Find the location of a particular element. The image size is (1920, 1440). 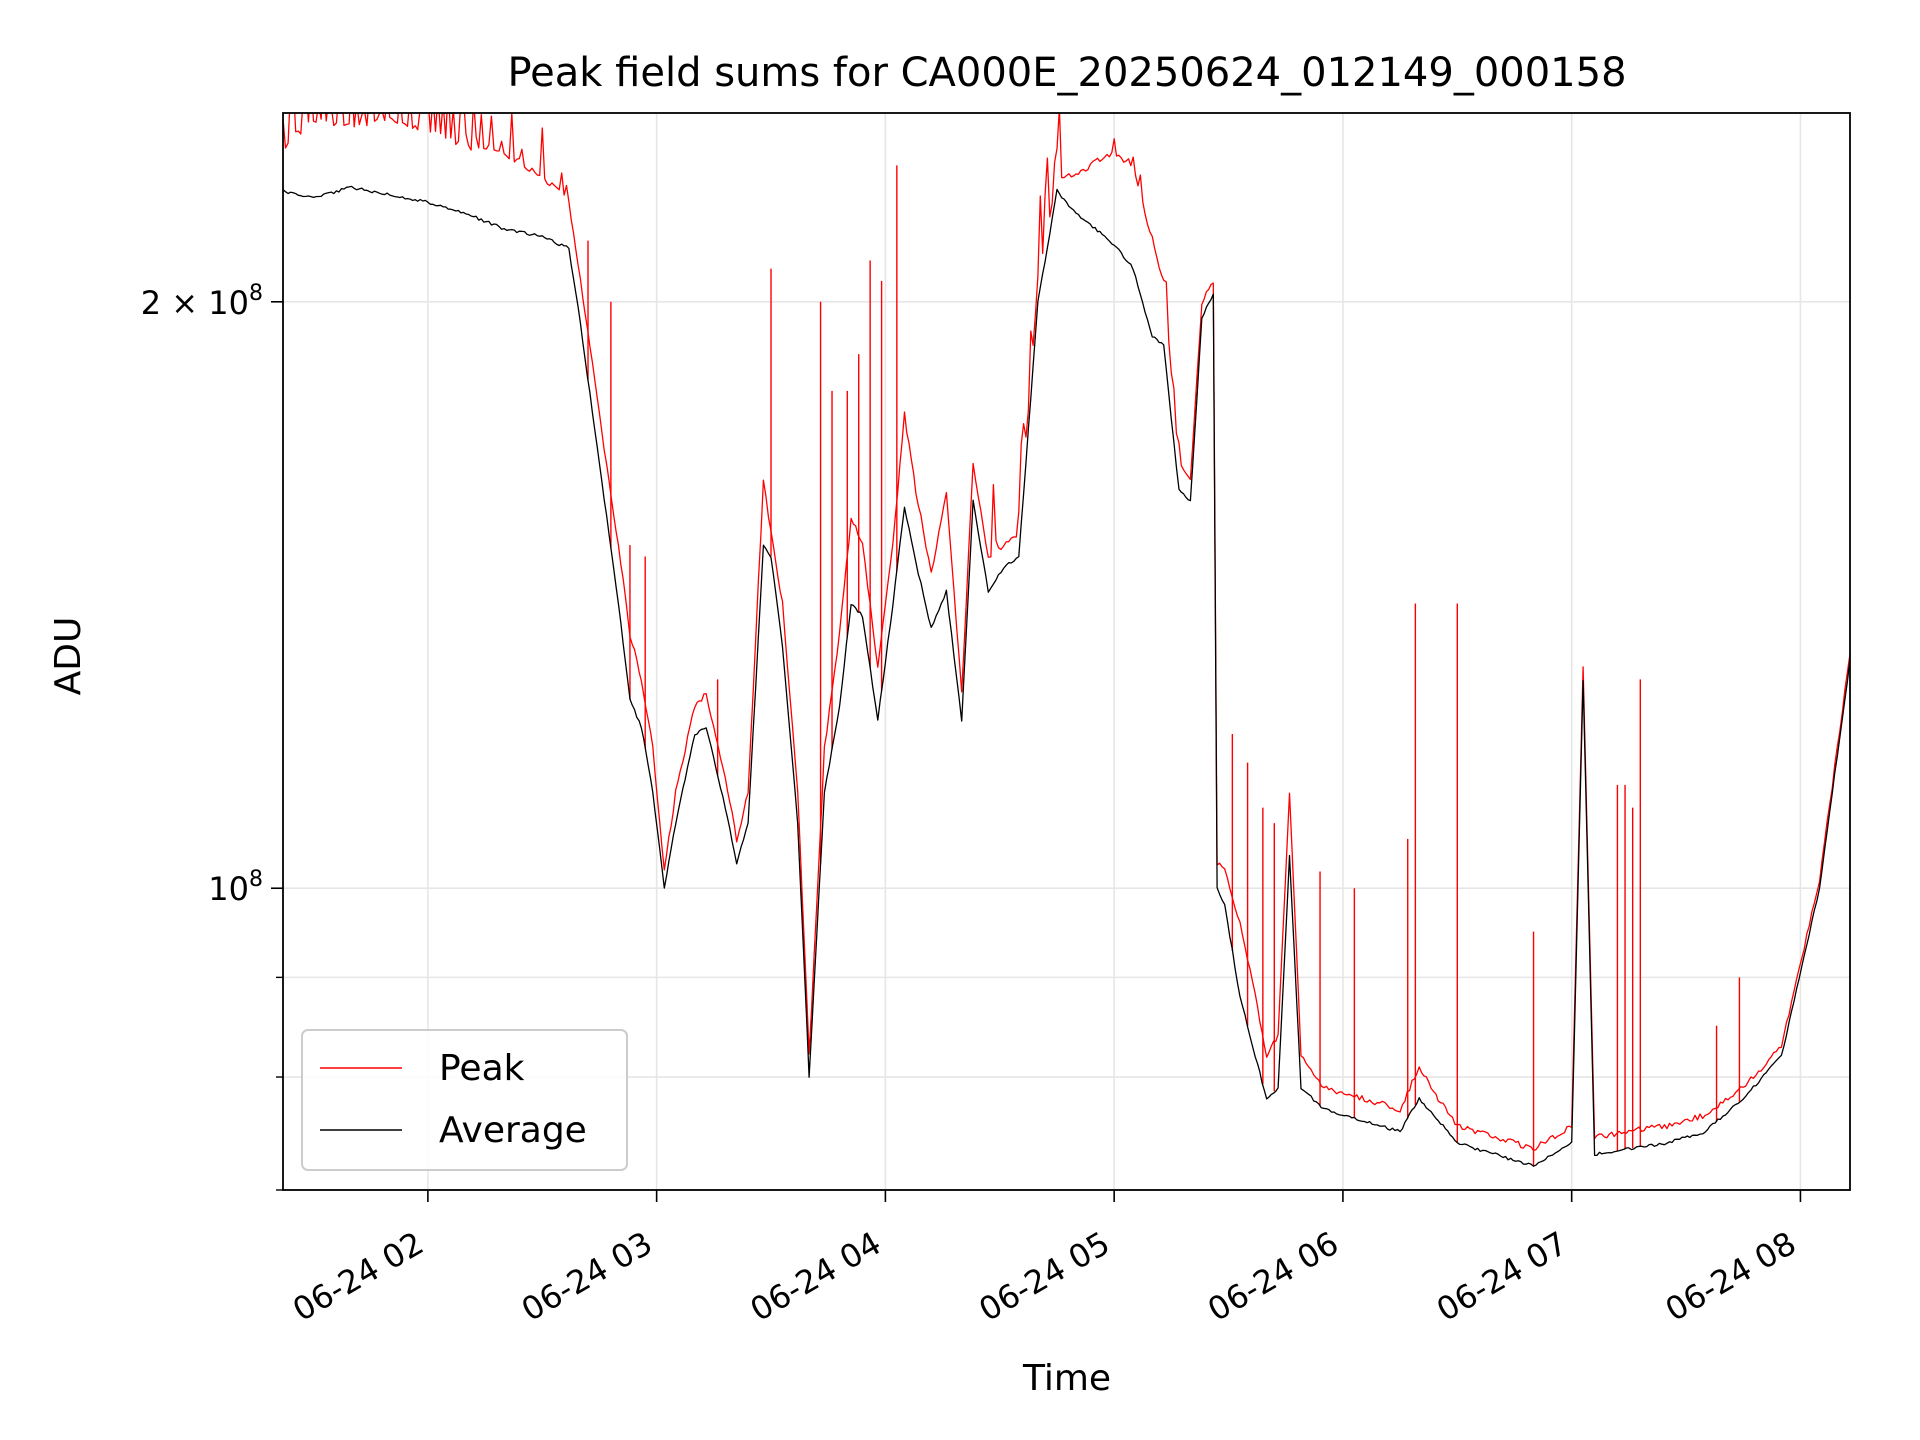

x-axis-label: Time is located at coordinates (1066, 1378).